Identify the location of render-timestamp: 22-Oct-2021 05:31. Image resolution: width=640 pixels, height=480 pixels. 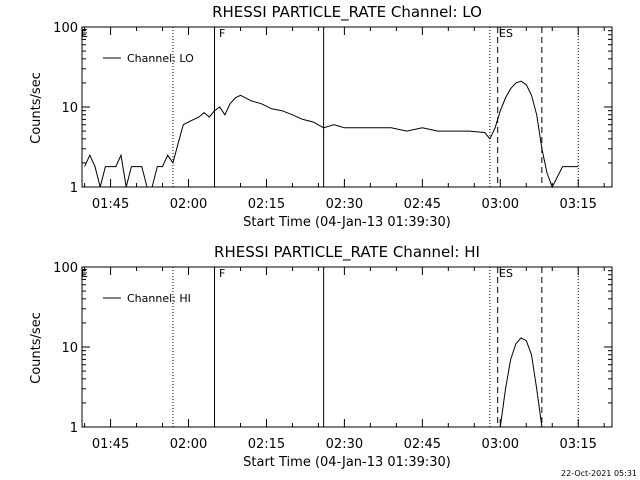
(599, 473).